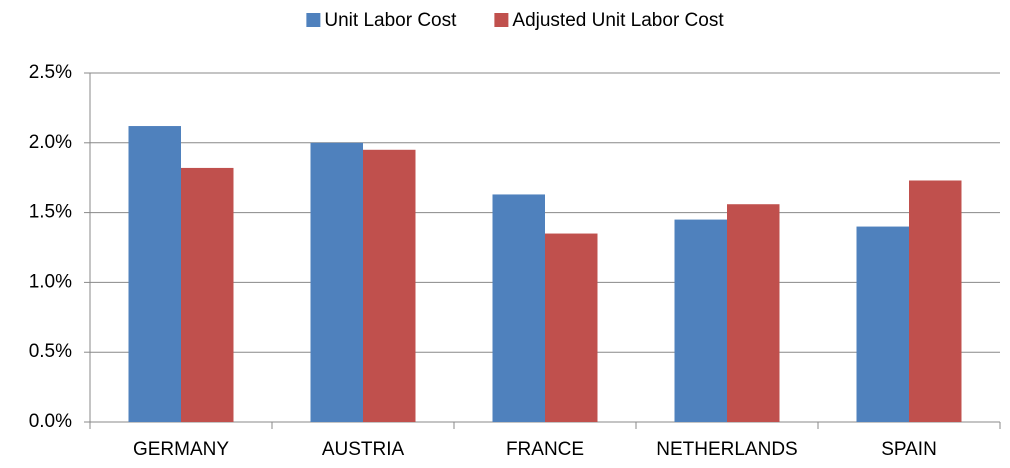  I want to click on legend-item: Adjusted Unit Labor Cost, so click(609, 20).